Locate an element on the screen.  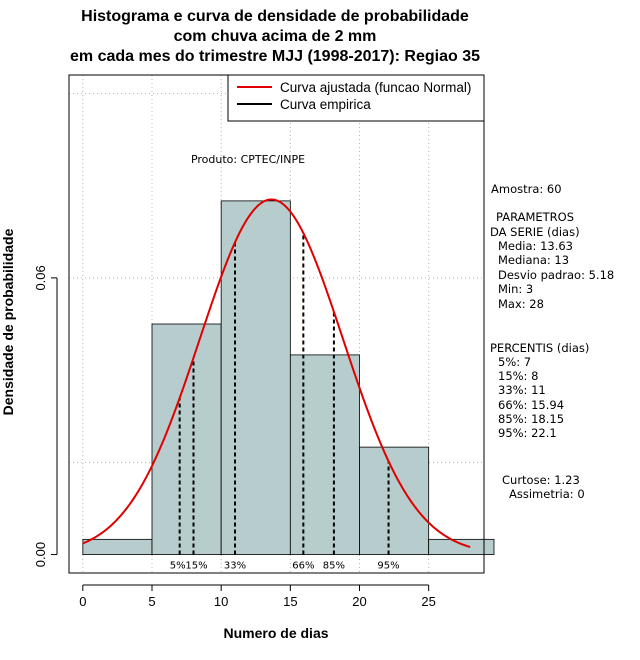
percentil-66: 66%: 15.94 is located at coordinates (531, 405).